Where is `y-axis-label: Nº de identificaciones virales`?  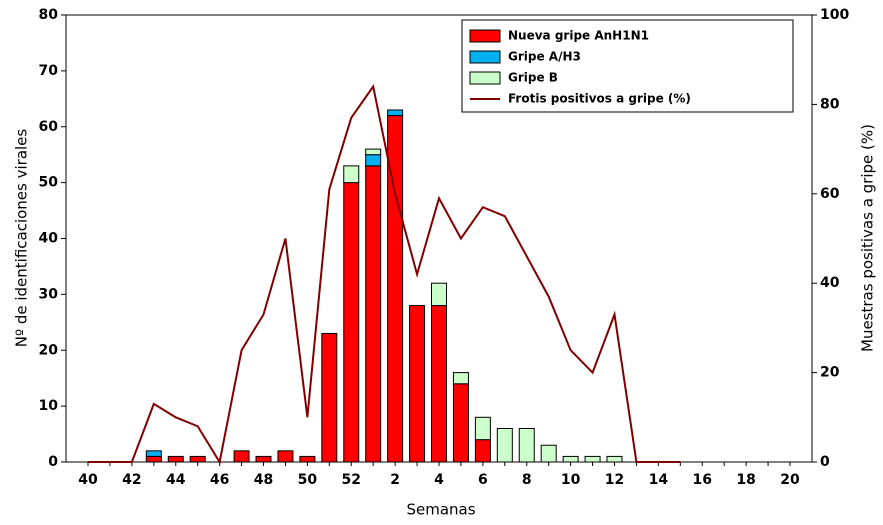
y-axis-label: Nº de identificaciones virales is located at coordinates (22, 238).